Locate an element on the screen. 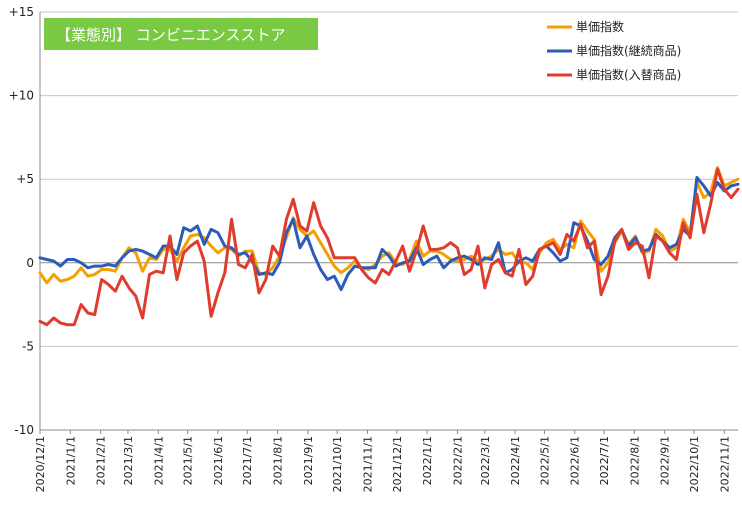 This screenshot has height=513, width=742. legend-label-2: 単価指数(入替商品) is located at coordinates (628, 74).